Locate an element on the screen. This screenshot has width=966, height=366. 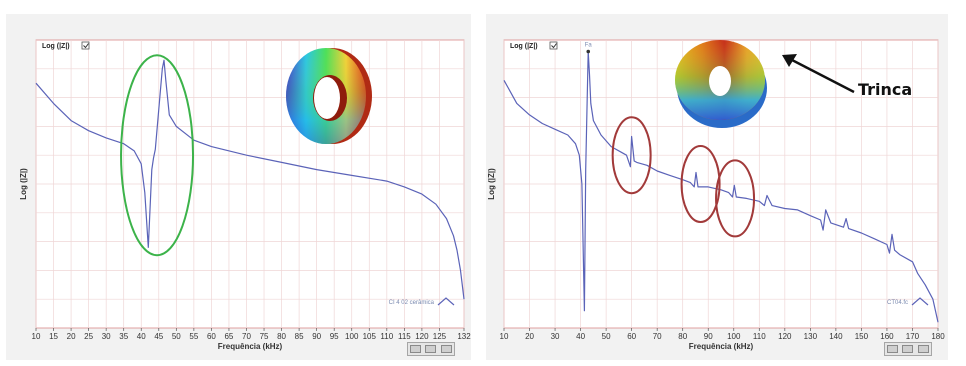
x-tick-label: 115 is located at coordinates (404, 336).